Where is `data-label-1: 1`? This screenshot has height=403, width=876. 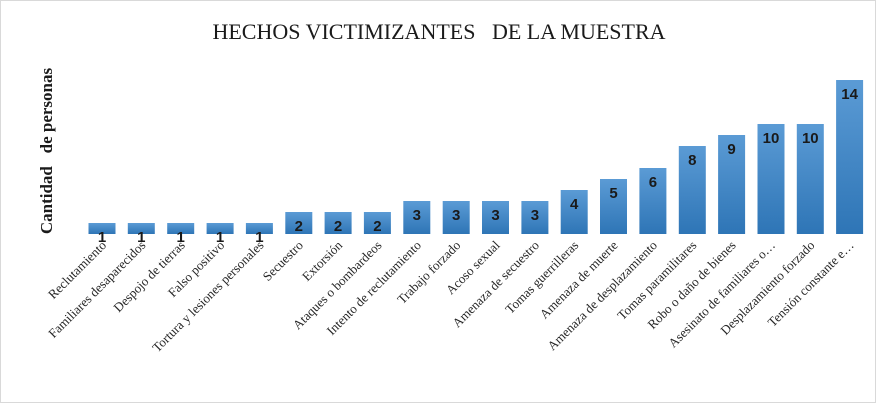 data-label-1: 1 is located at coordinates (141, 237).